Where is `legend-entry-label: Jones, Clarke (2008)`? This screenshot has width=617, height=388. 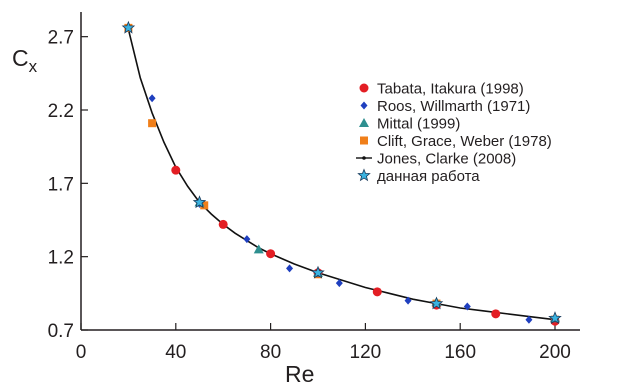 legend-entry-label: Jones, Clarke (2008) is located at coordinates (446, 159).